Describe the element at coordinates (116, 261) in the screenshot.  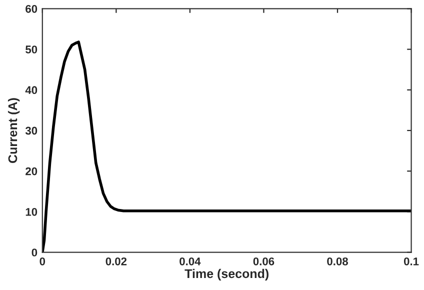
I see `x-tick-label: 0.02` at that location.